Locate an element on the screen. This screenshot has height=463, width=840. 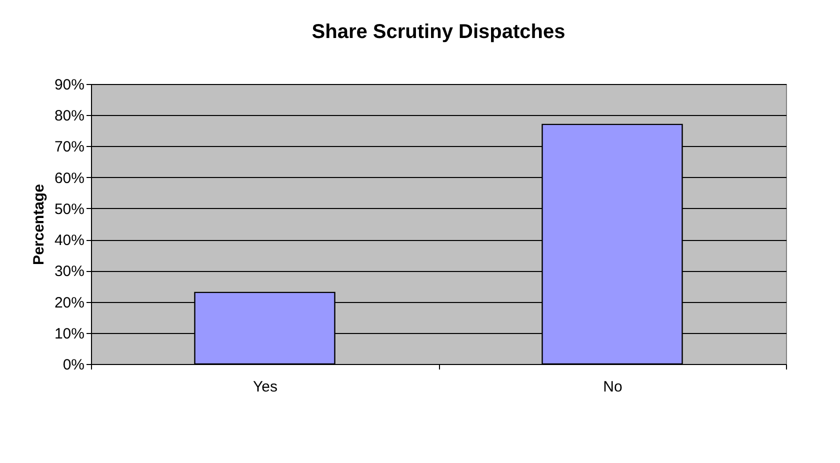
y-tick-label: 30% is located at coordinates (69, 271).